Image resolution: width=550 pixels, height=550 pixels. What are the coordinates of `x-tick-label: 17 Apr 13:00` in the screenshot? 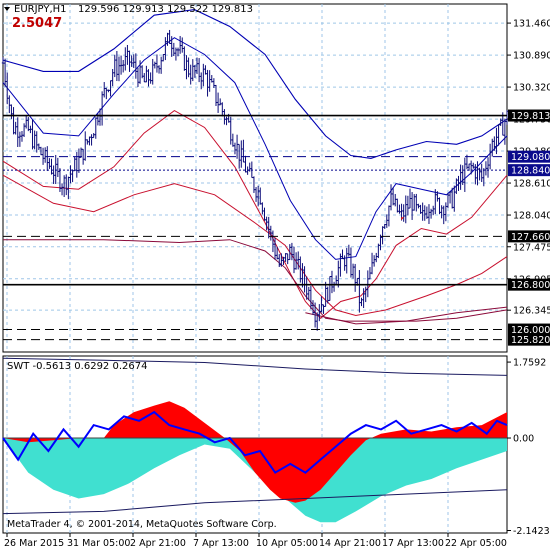 It's located at (413, 543).